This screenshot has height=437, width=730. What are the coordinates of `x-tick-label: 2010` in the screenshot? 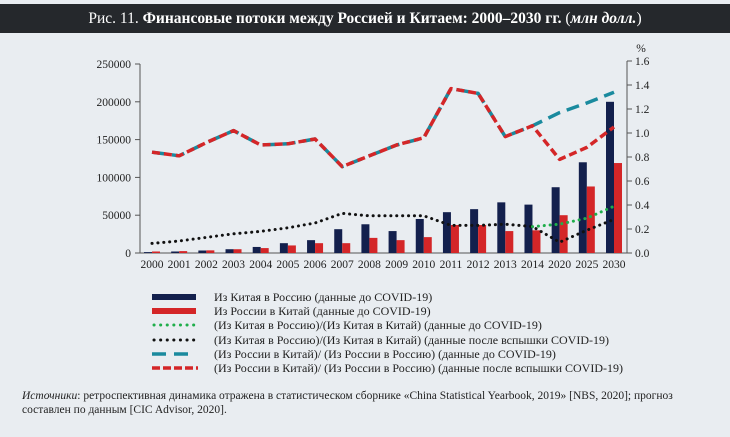 It's located at (423, 265).